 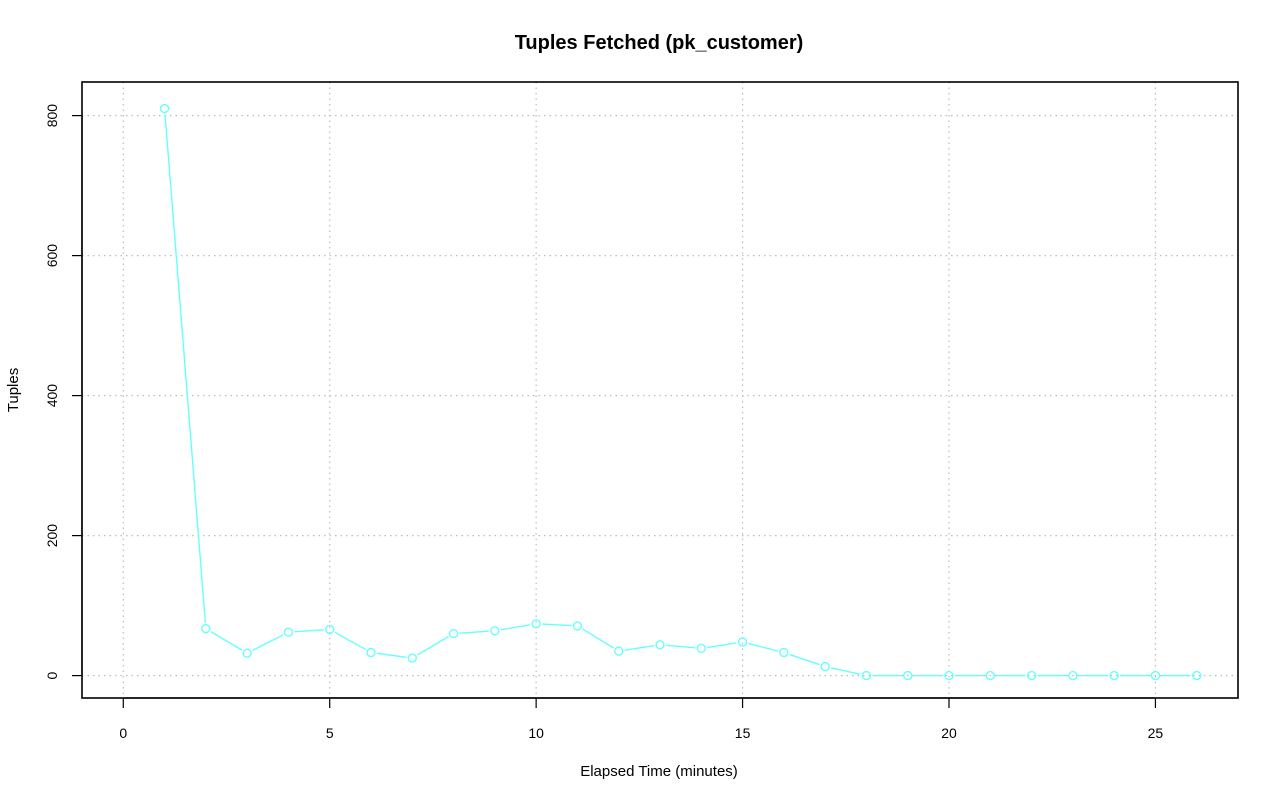 I want to click on x-tick-label: 15, so click(x=743, y=733).